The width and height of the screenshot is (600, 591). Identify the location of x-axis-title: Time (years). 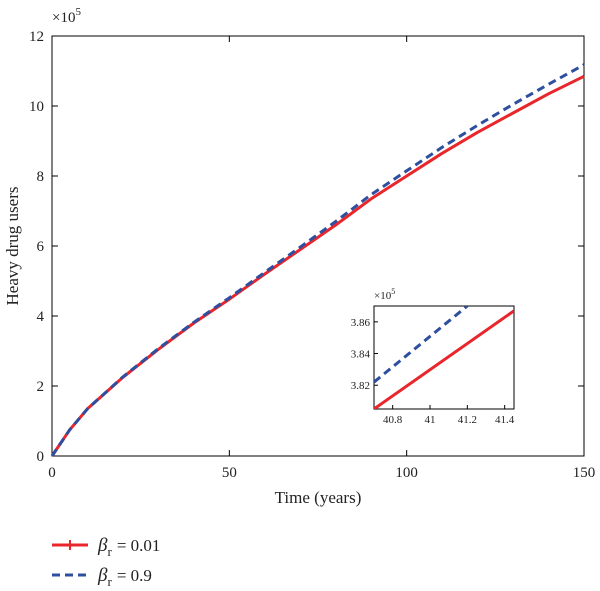
(318, 497).